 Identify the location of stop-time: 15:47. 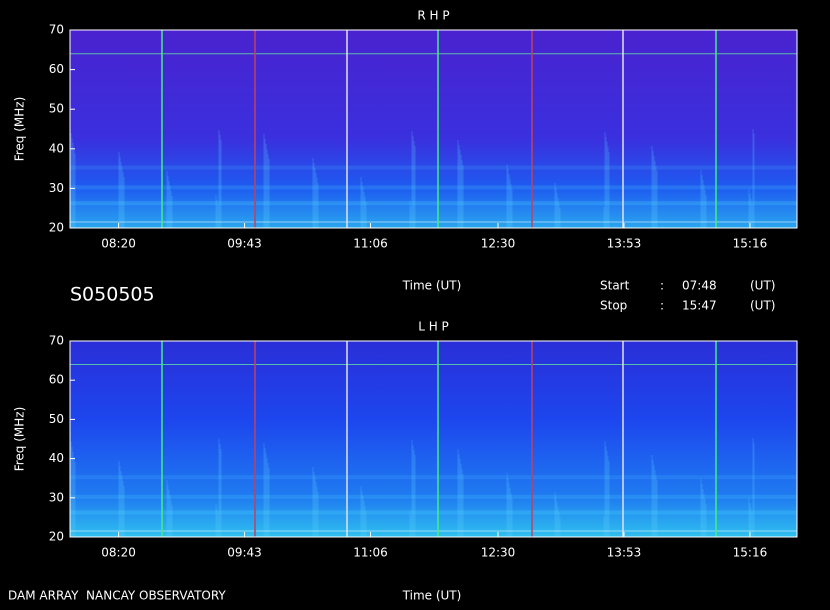
(699, 306).